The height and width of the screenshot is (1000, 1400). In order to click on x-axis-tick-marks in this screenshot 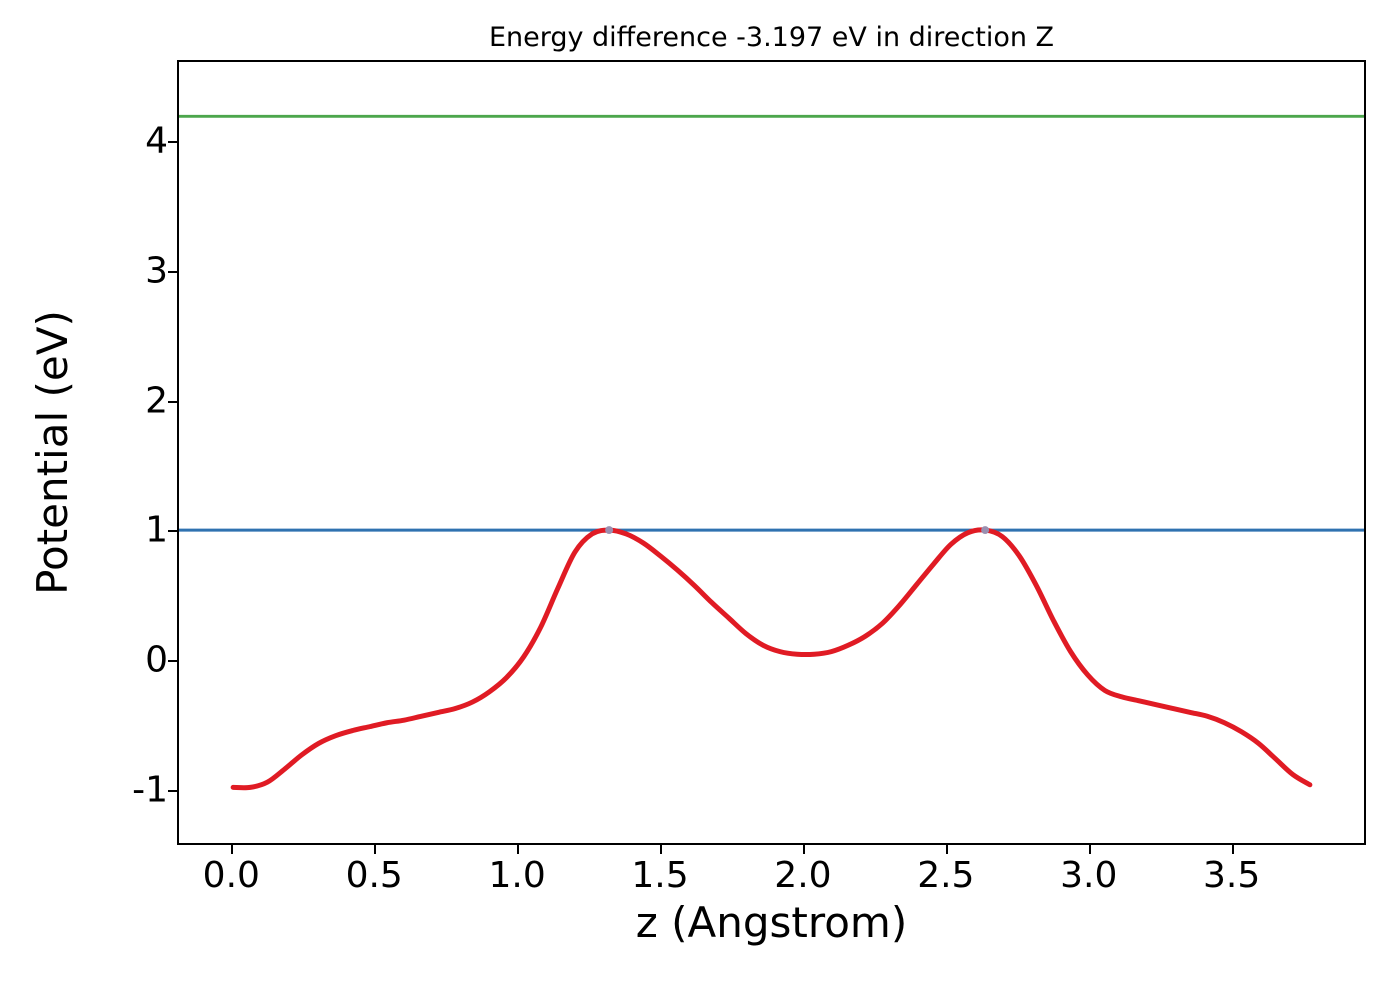, I will do `click(771, 849)`.